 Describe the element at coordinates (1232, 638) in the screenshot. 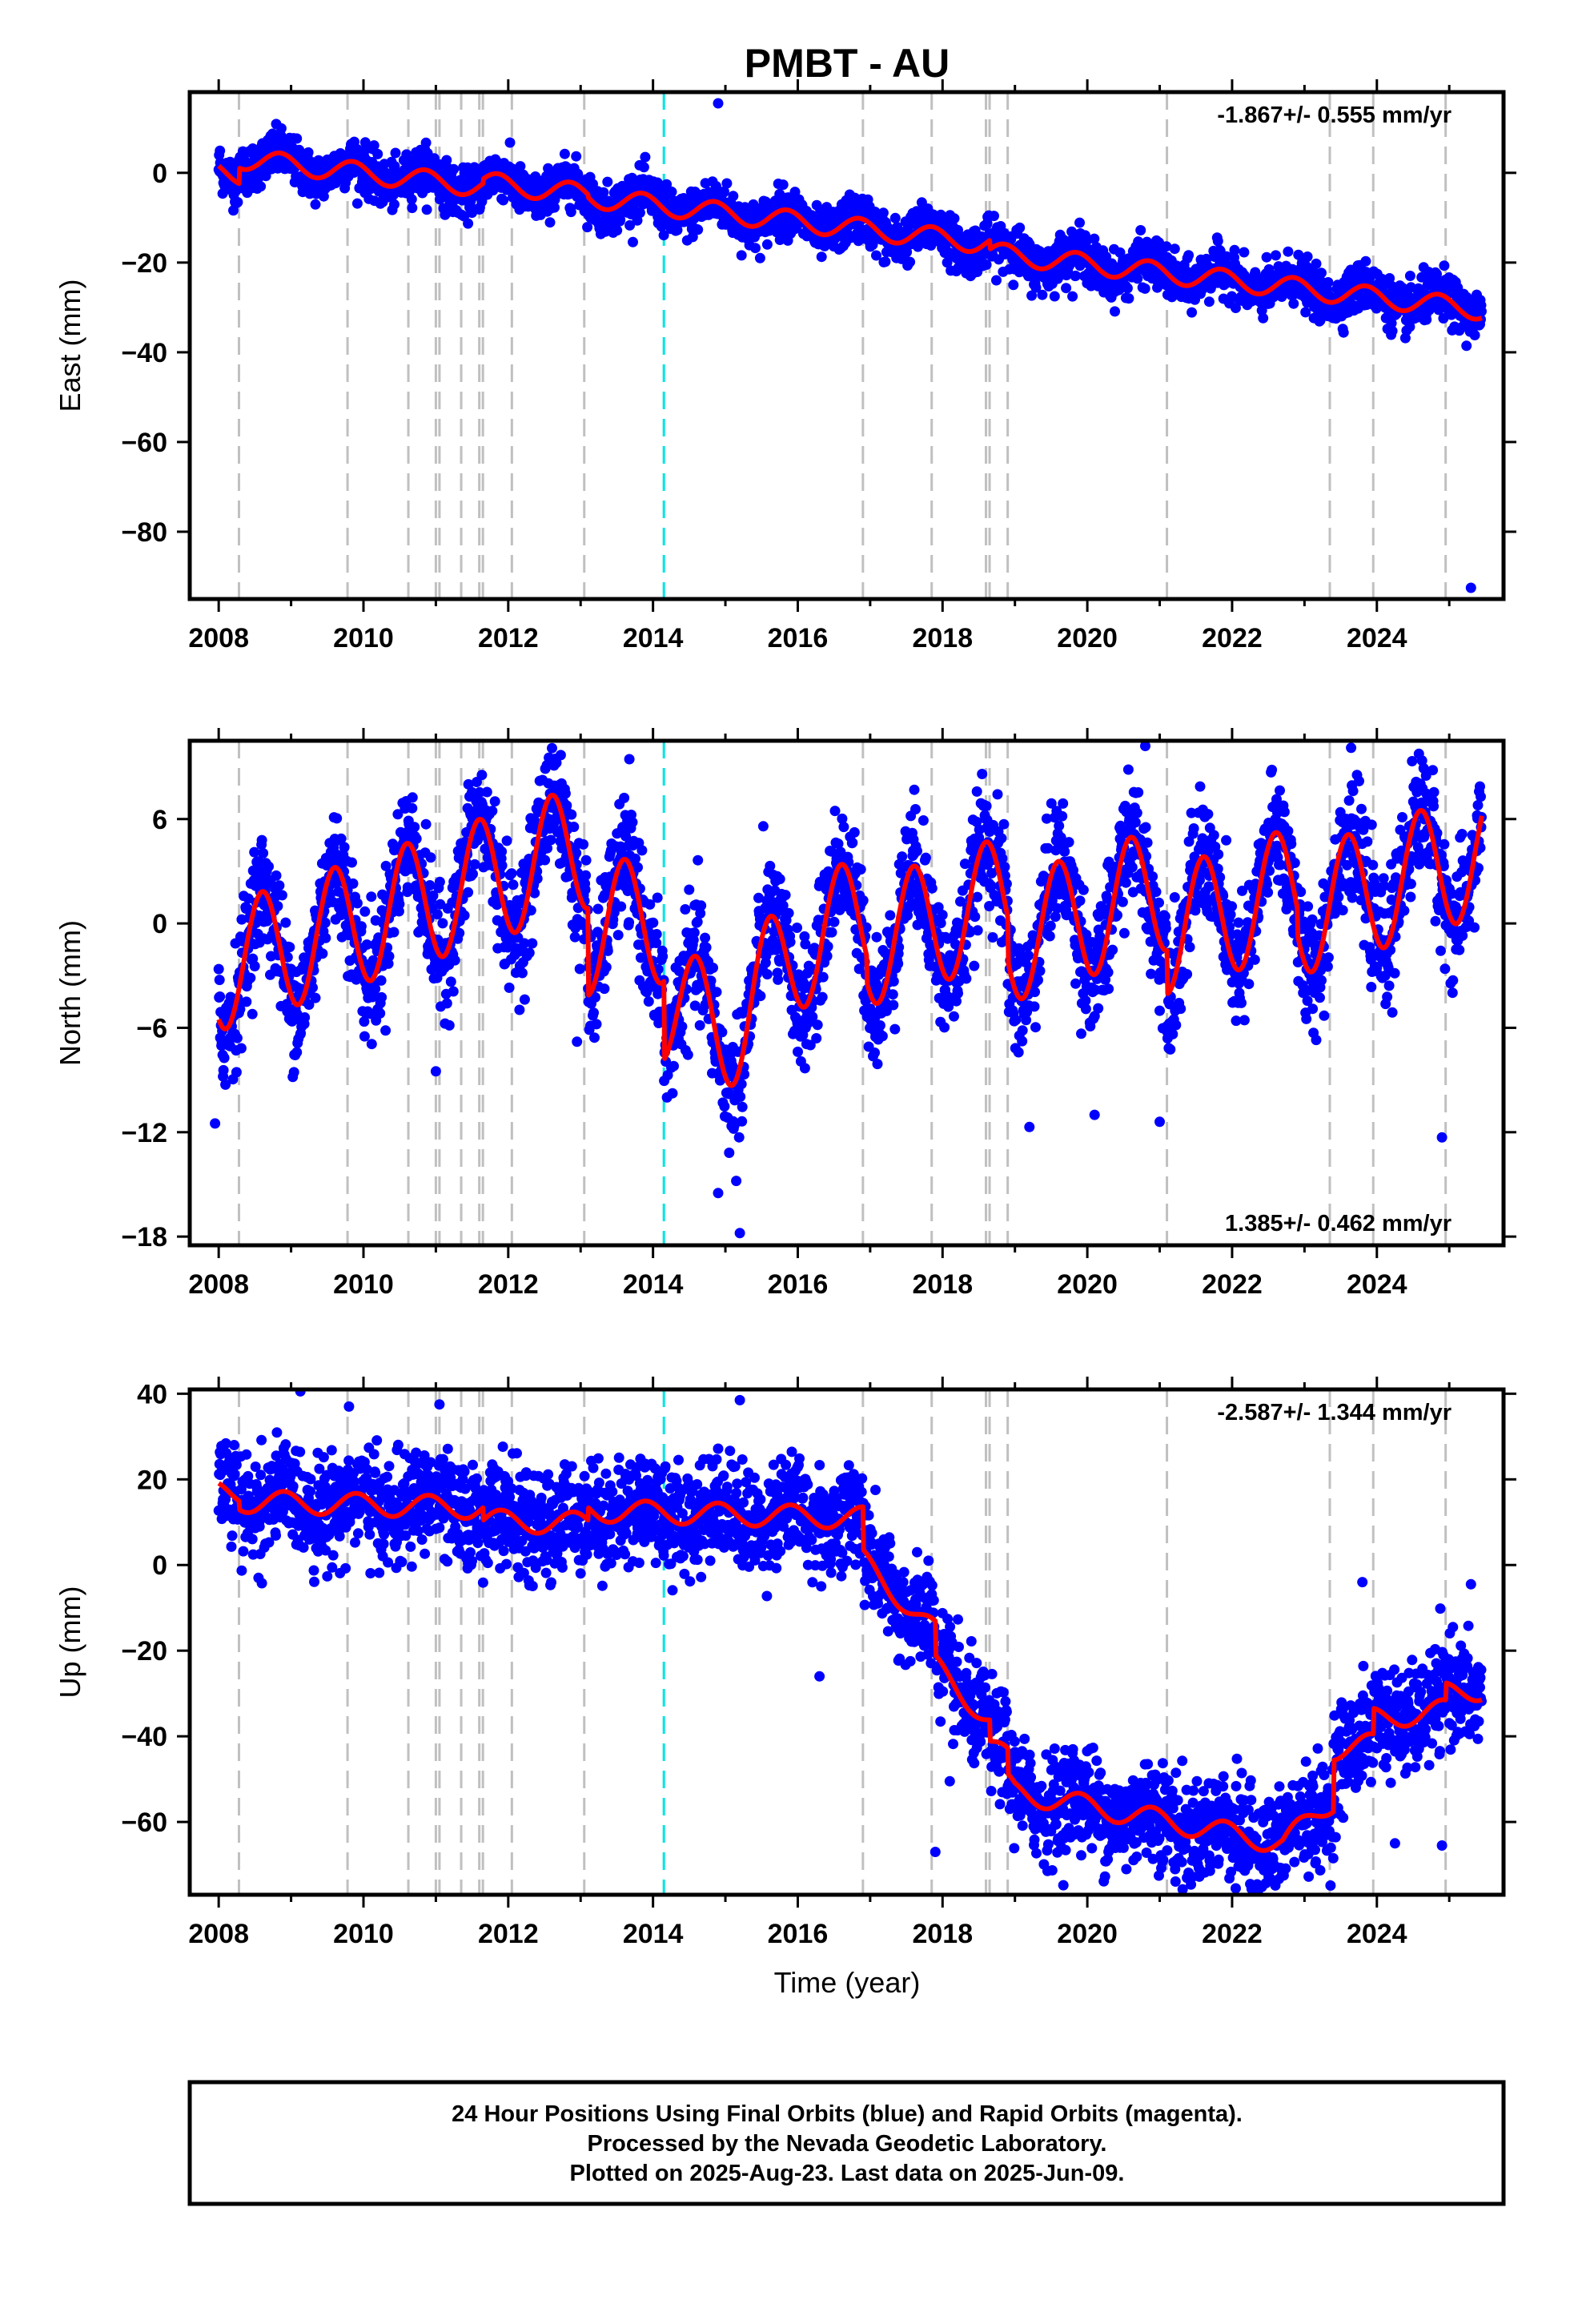

I see `x-tick-label: 2022` at that location.